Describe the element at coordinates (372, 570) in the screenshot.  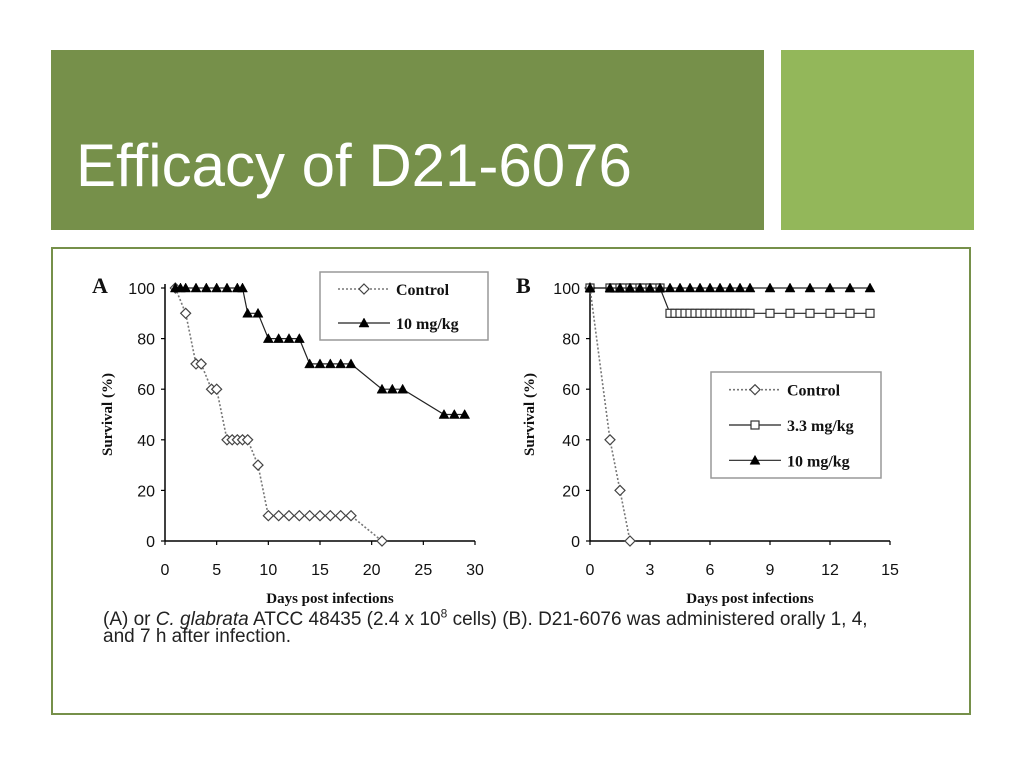
I see `x-tick-label: 20` at that location.